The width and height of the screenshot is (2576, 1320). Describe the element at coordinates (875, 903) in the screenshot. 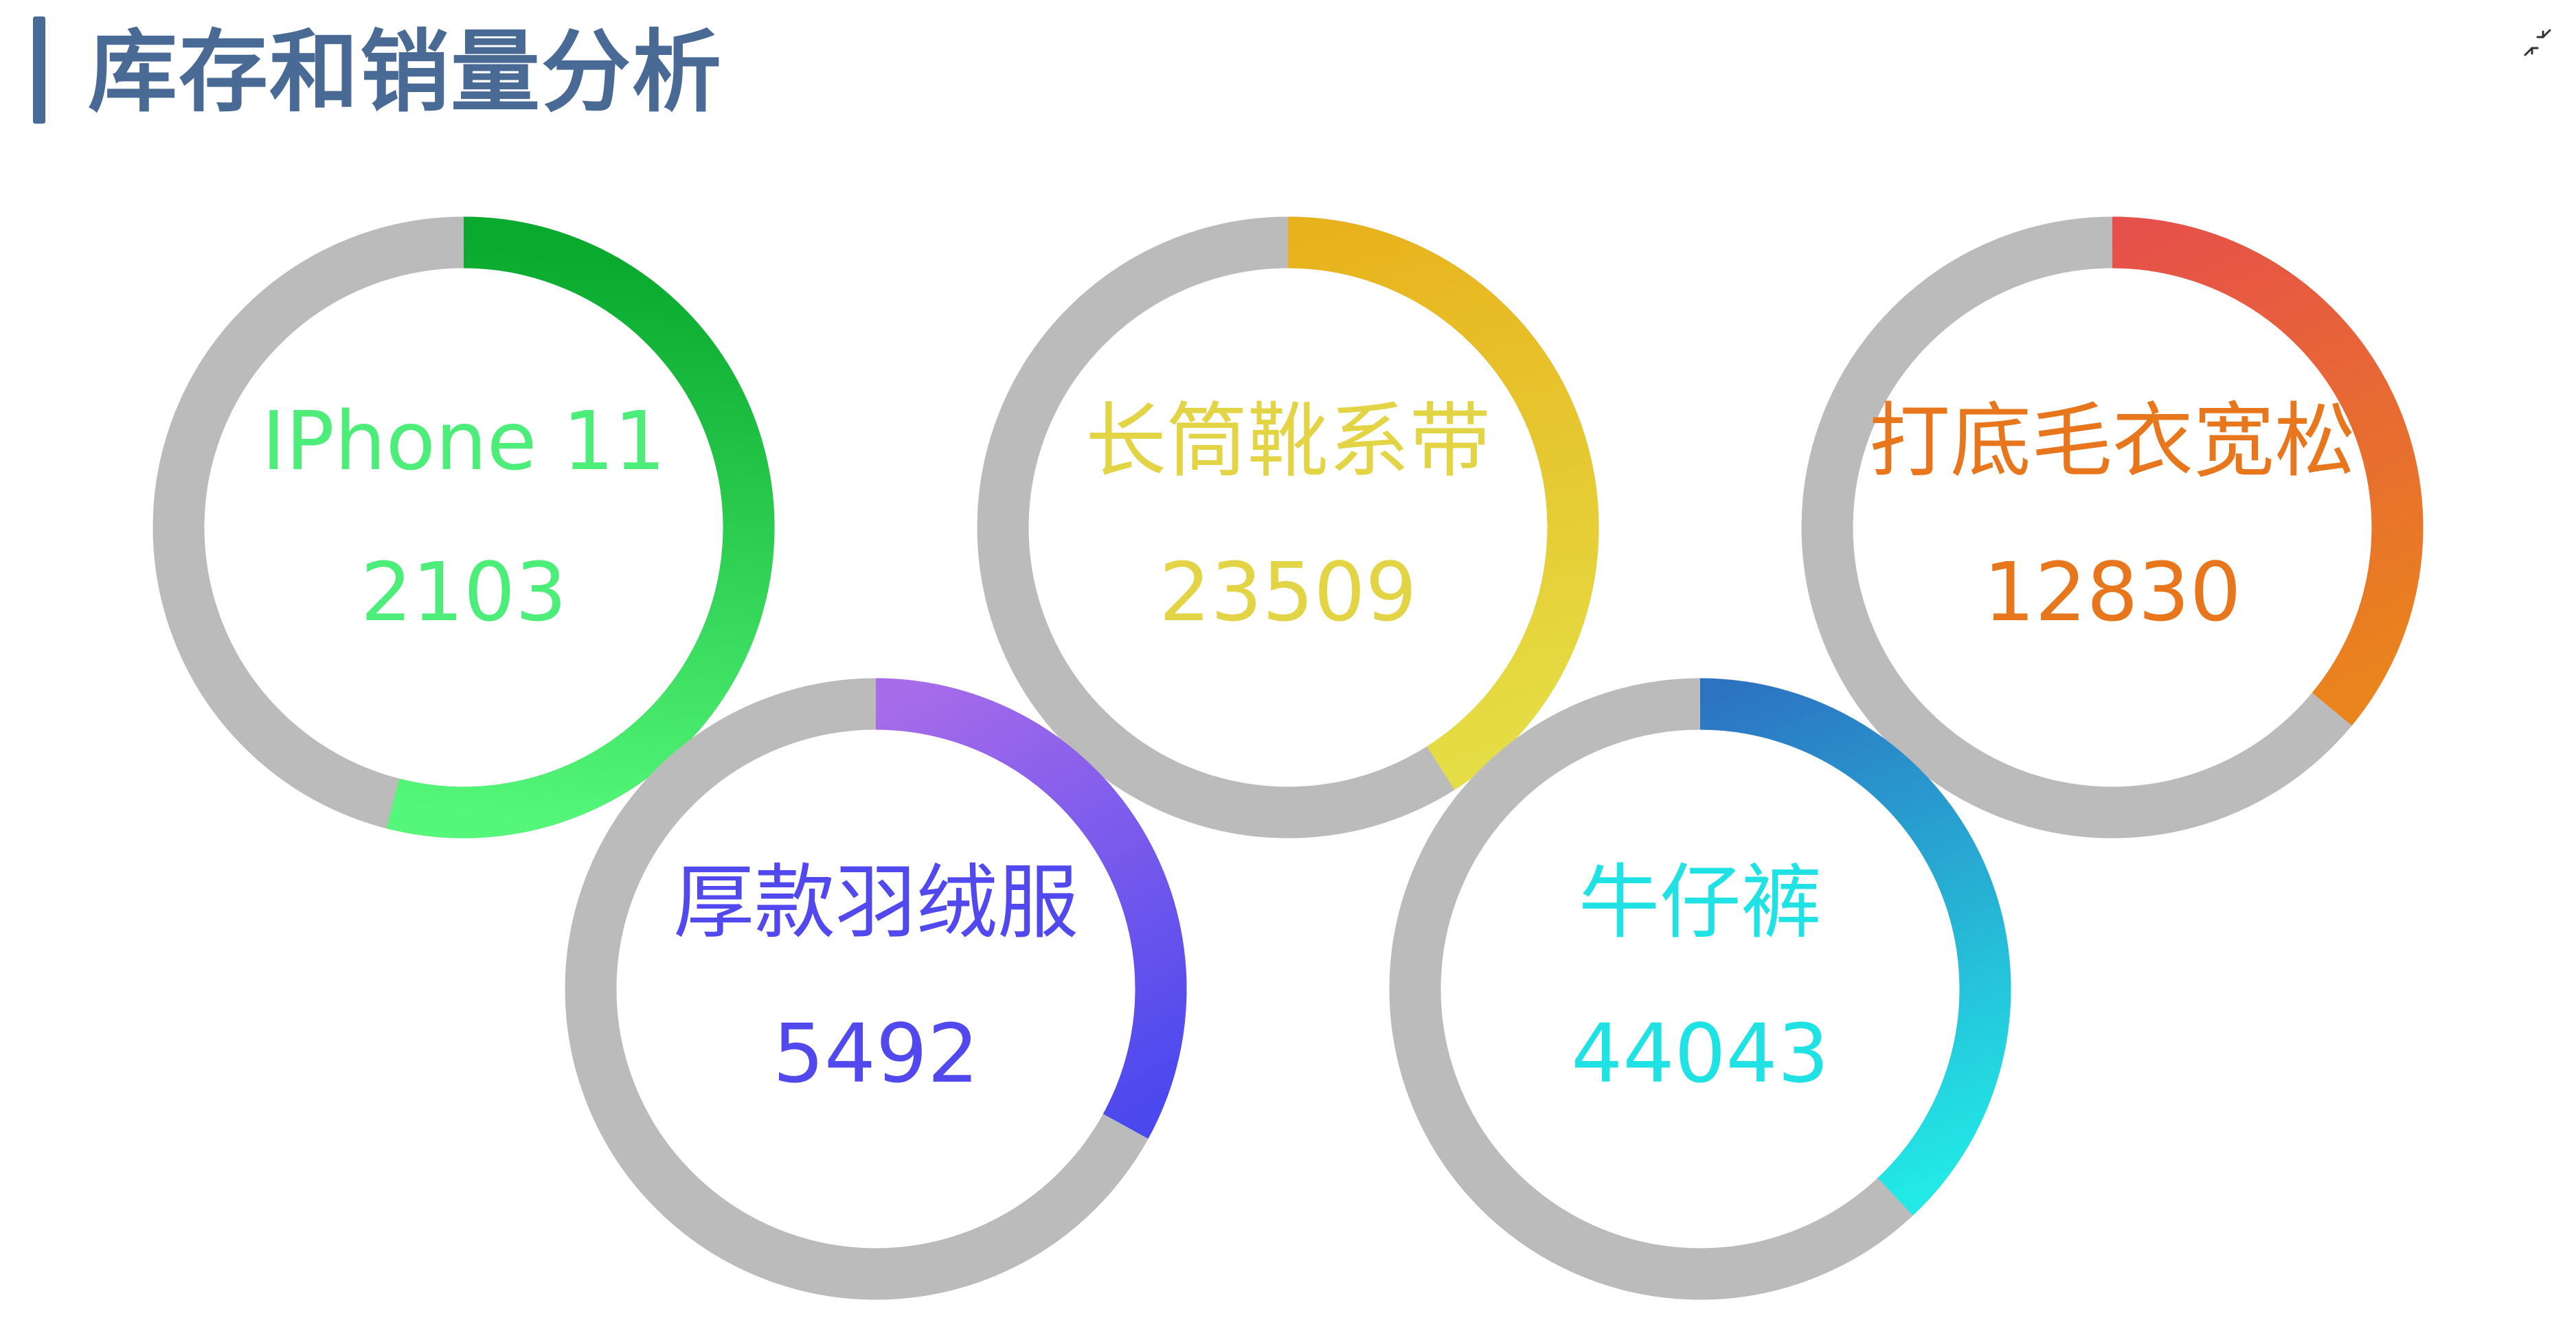

I see `gauge-name-label: 厚款羽绒服` at that location.